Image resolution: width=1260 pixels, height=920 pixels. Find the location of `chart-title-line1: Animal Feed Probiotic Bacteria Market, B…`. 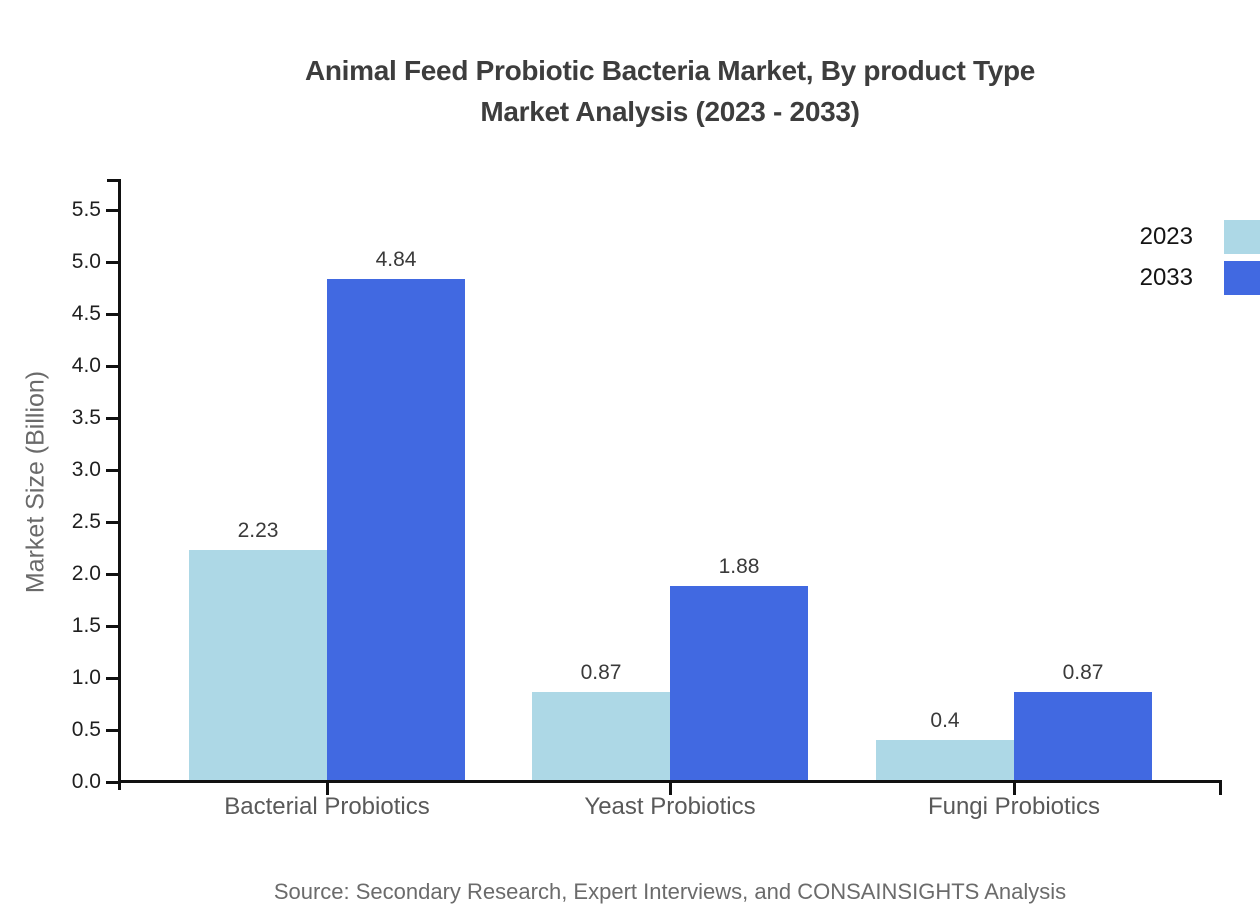

chart-title-line1: Animal Feed Probiotic Bacteria Market, B… is located at coordinates (670, 70).